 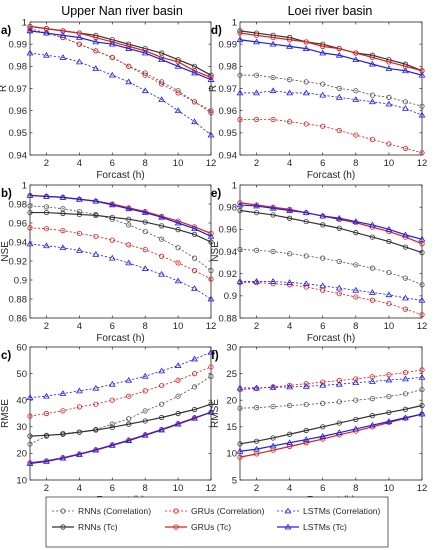 What do you see at coordinates (79, 488) in the screenshot?
I see `x-tick-label: 4` at bounding box center [79, 488].